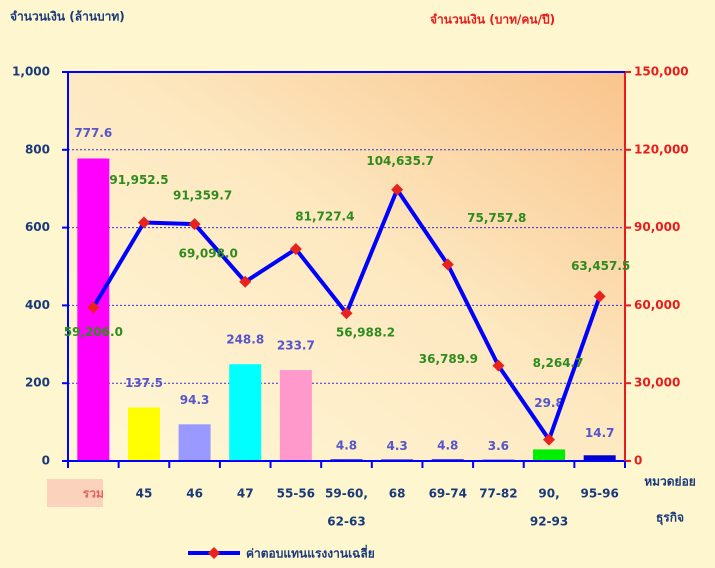 This screenshot has width=715, height=568. What do you see at coordinates (657, 227) in the screenshot?
I see `y2-tick-label: 90,000` at bounding box center [657, 227].